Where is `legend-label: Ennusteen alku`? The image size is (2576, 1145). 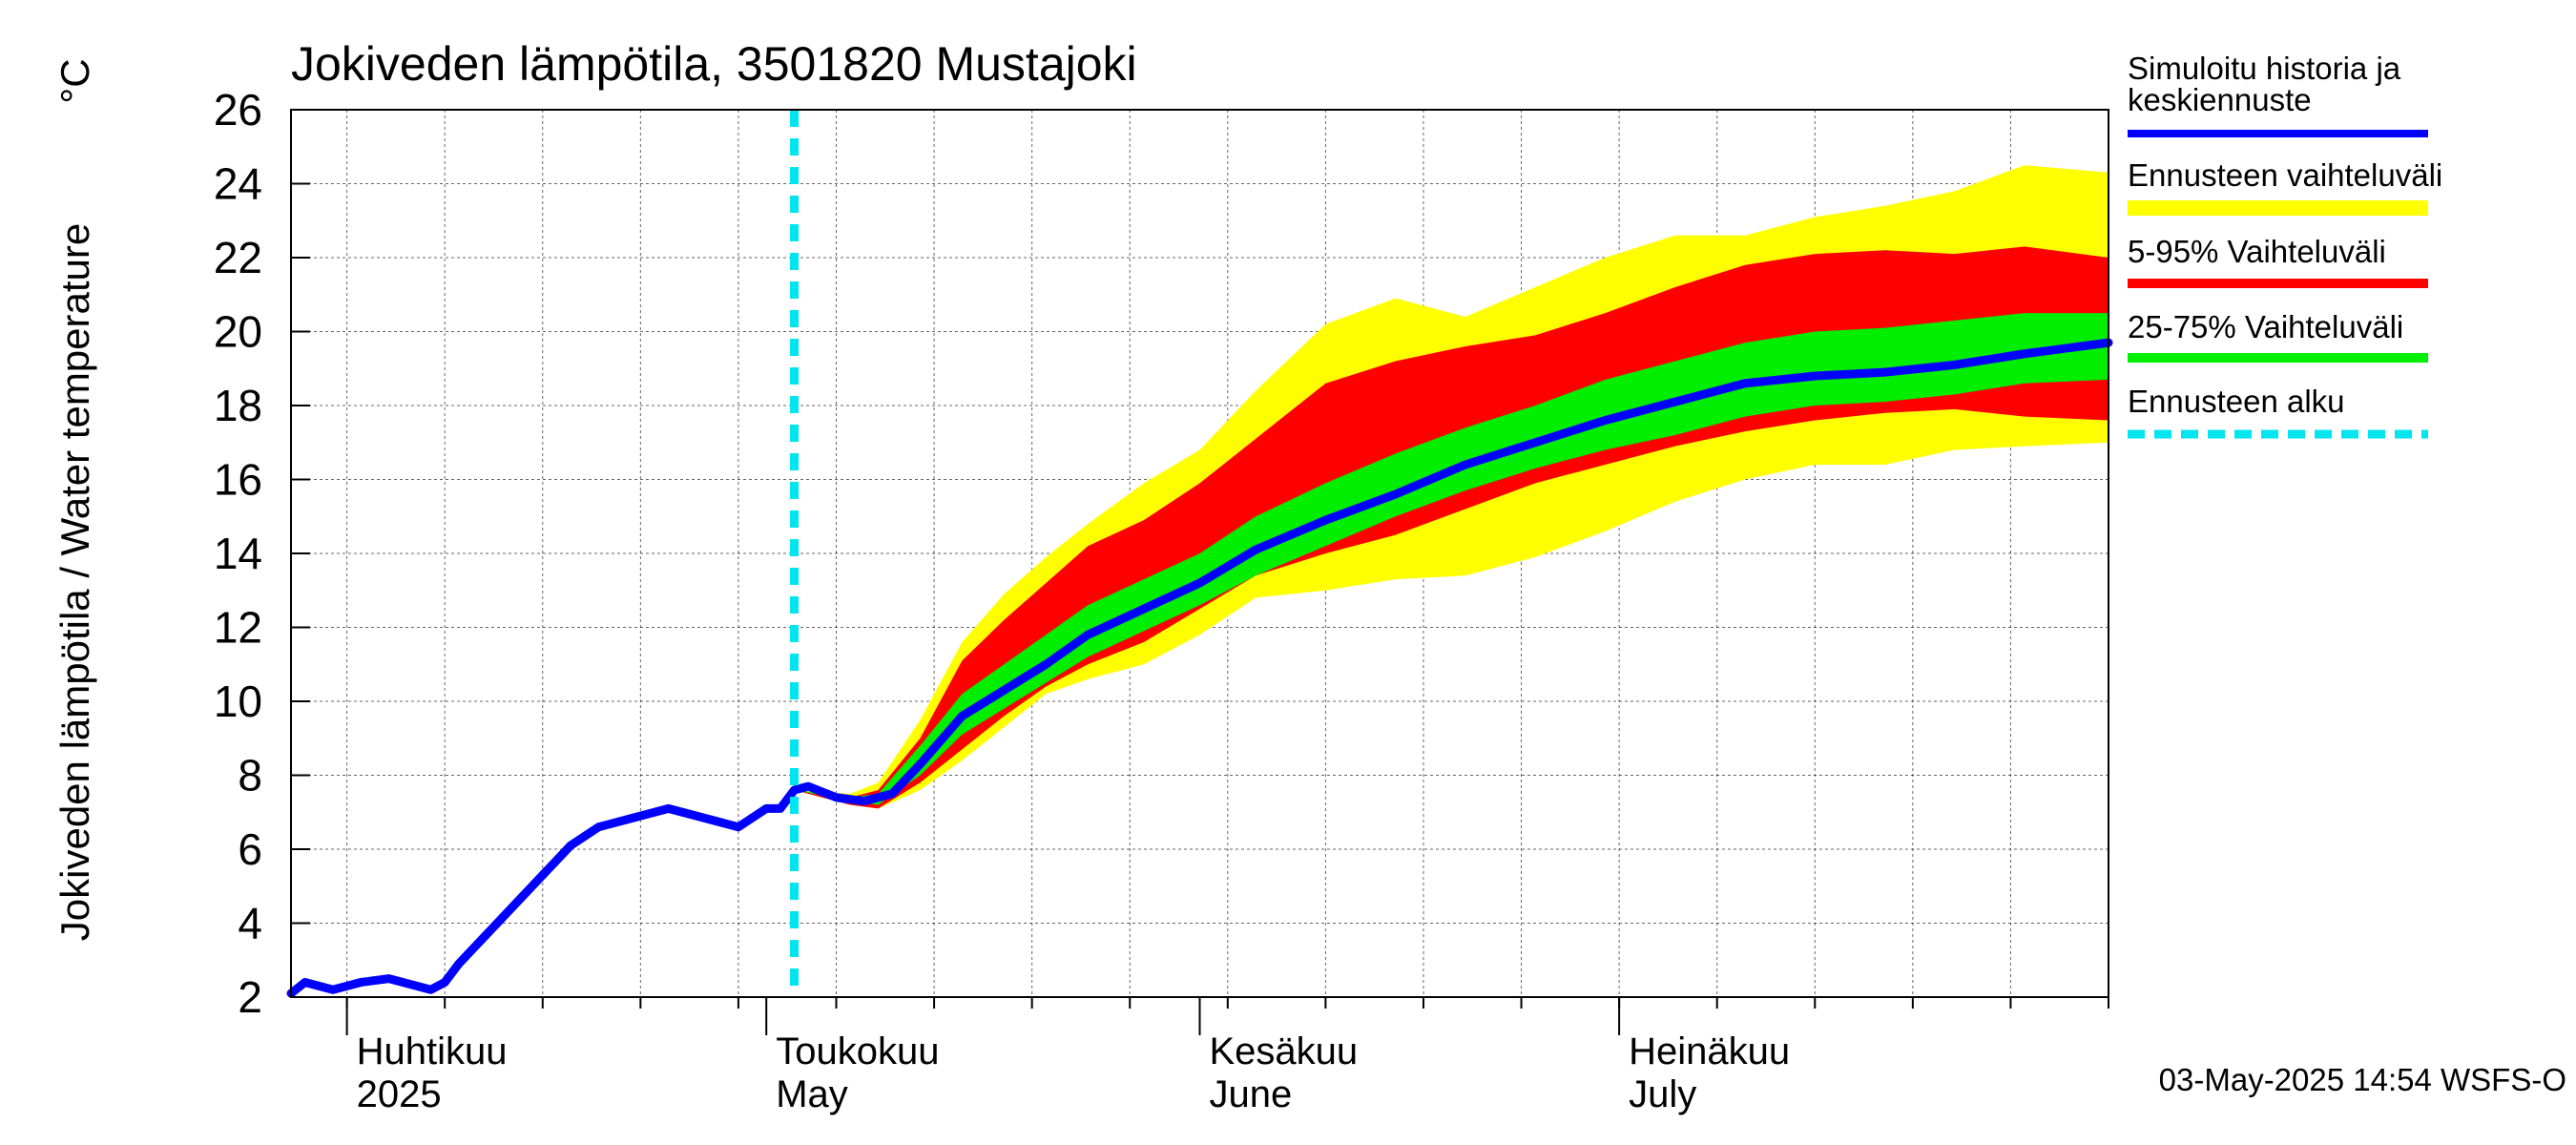
legend-label: Ennusteen alku is located at coordinates (2236, 402).